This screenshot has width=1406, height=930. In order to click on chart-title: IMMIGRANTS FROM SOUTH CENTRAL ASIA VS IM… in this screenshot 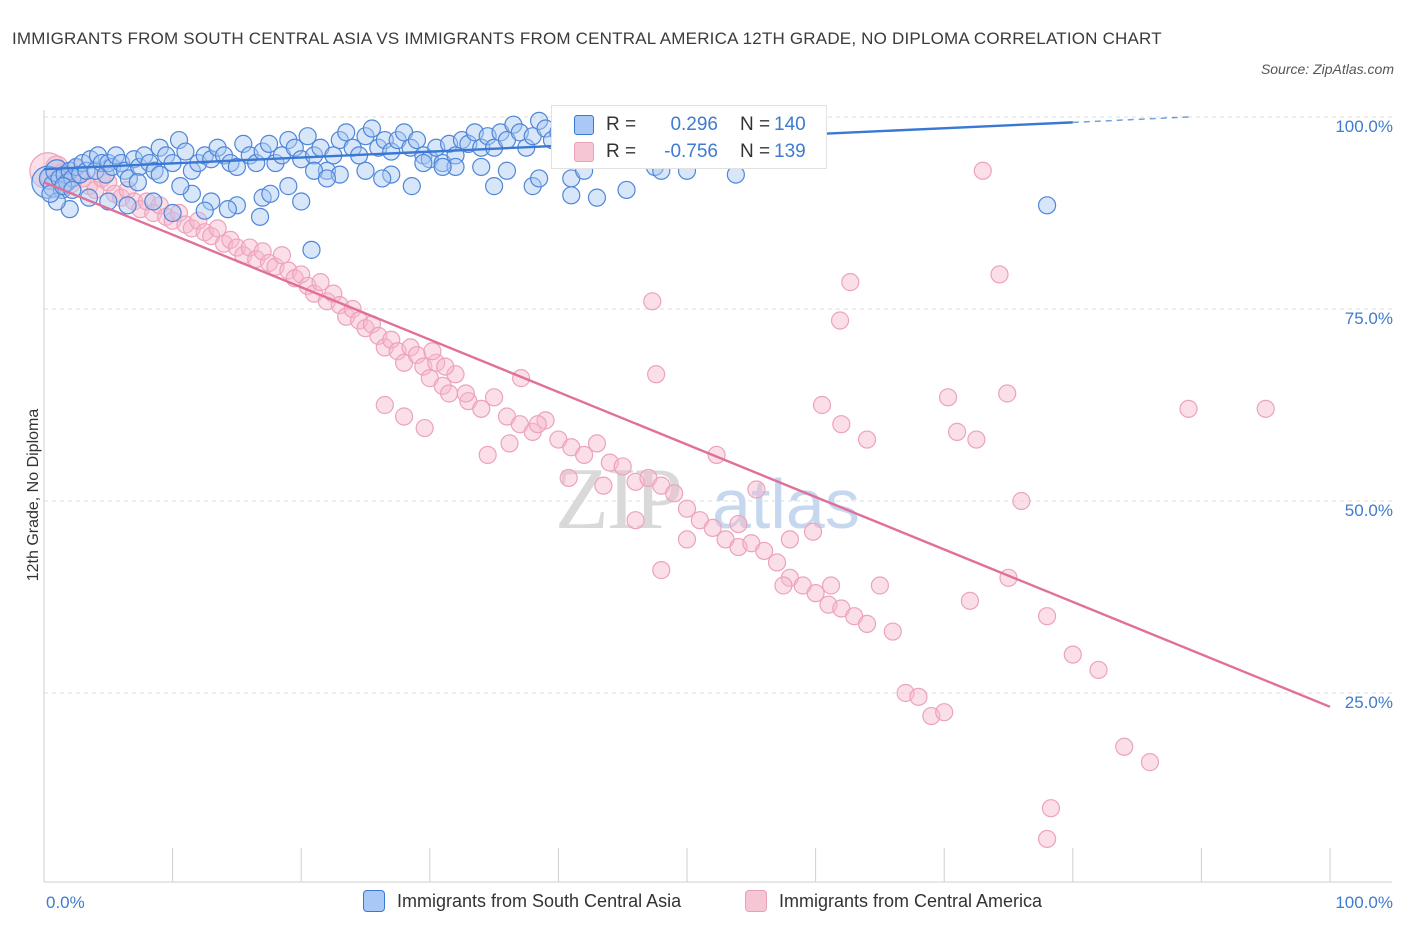, I will do `click(587, 38)`.